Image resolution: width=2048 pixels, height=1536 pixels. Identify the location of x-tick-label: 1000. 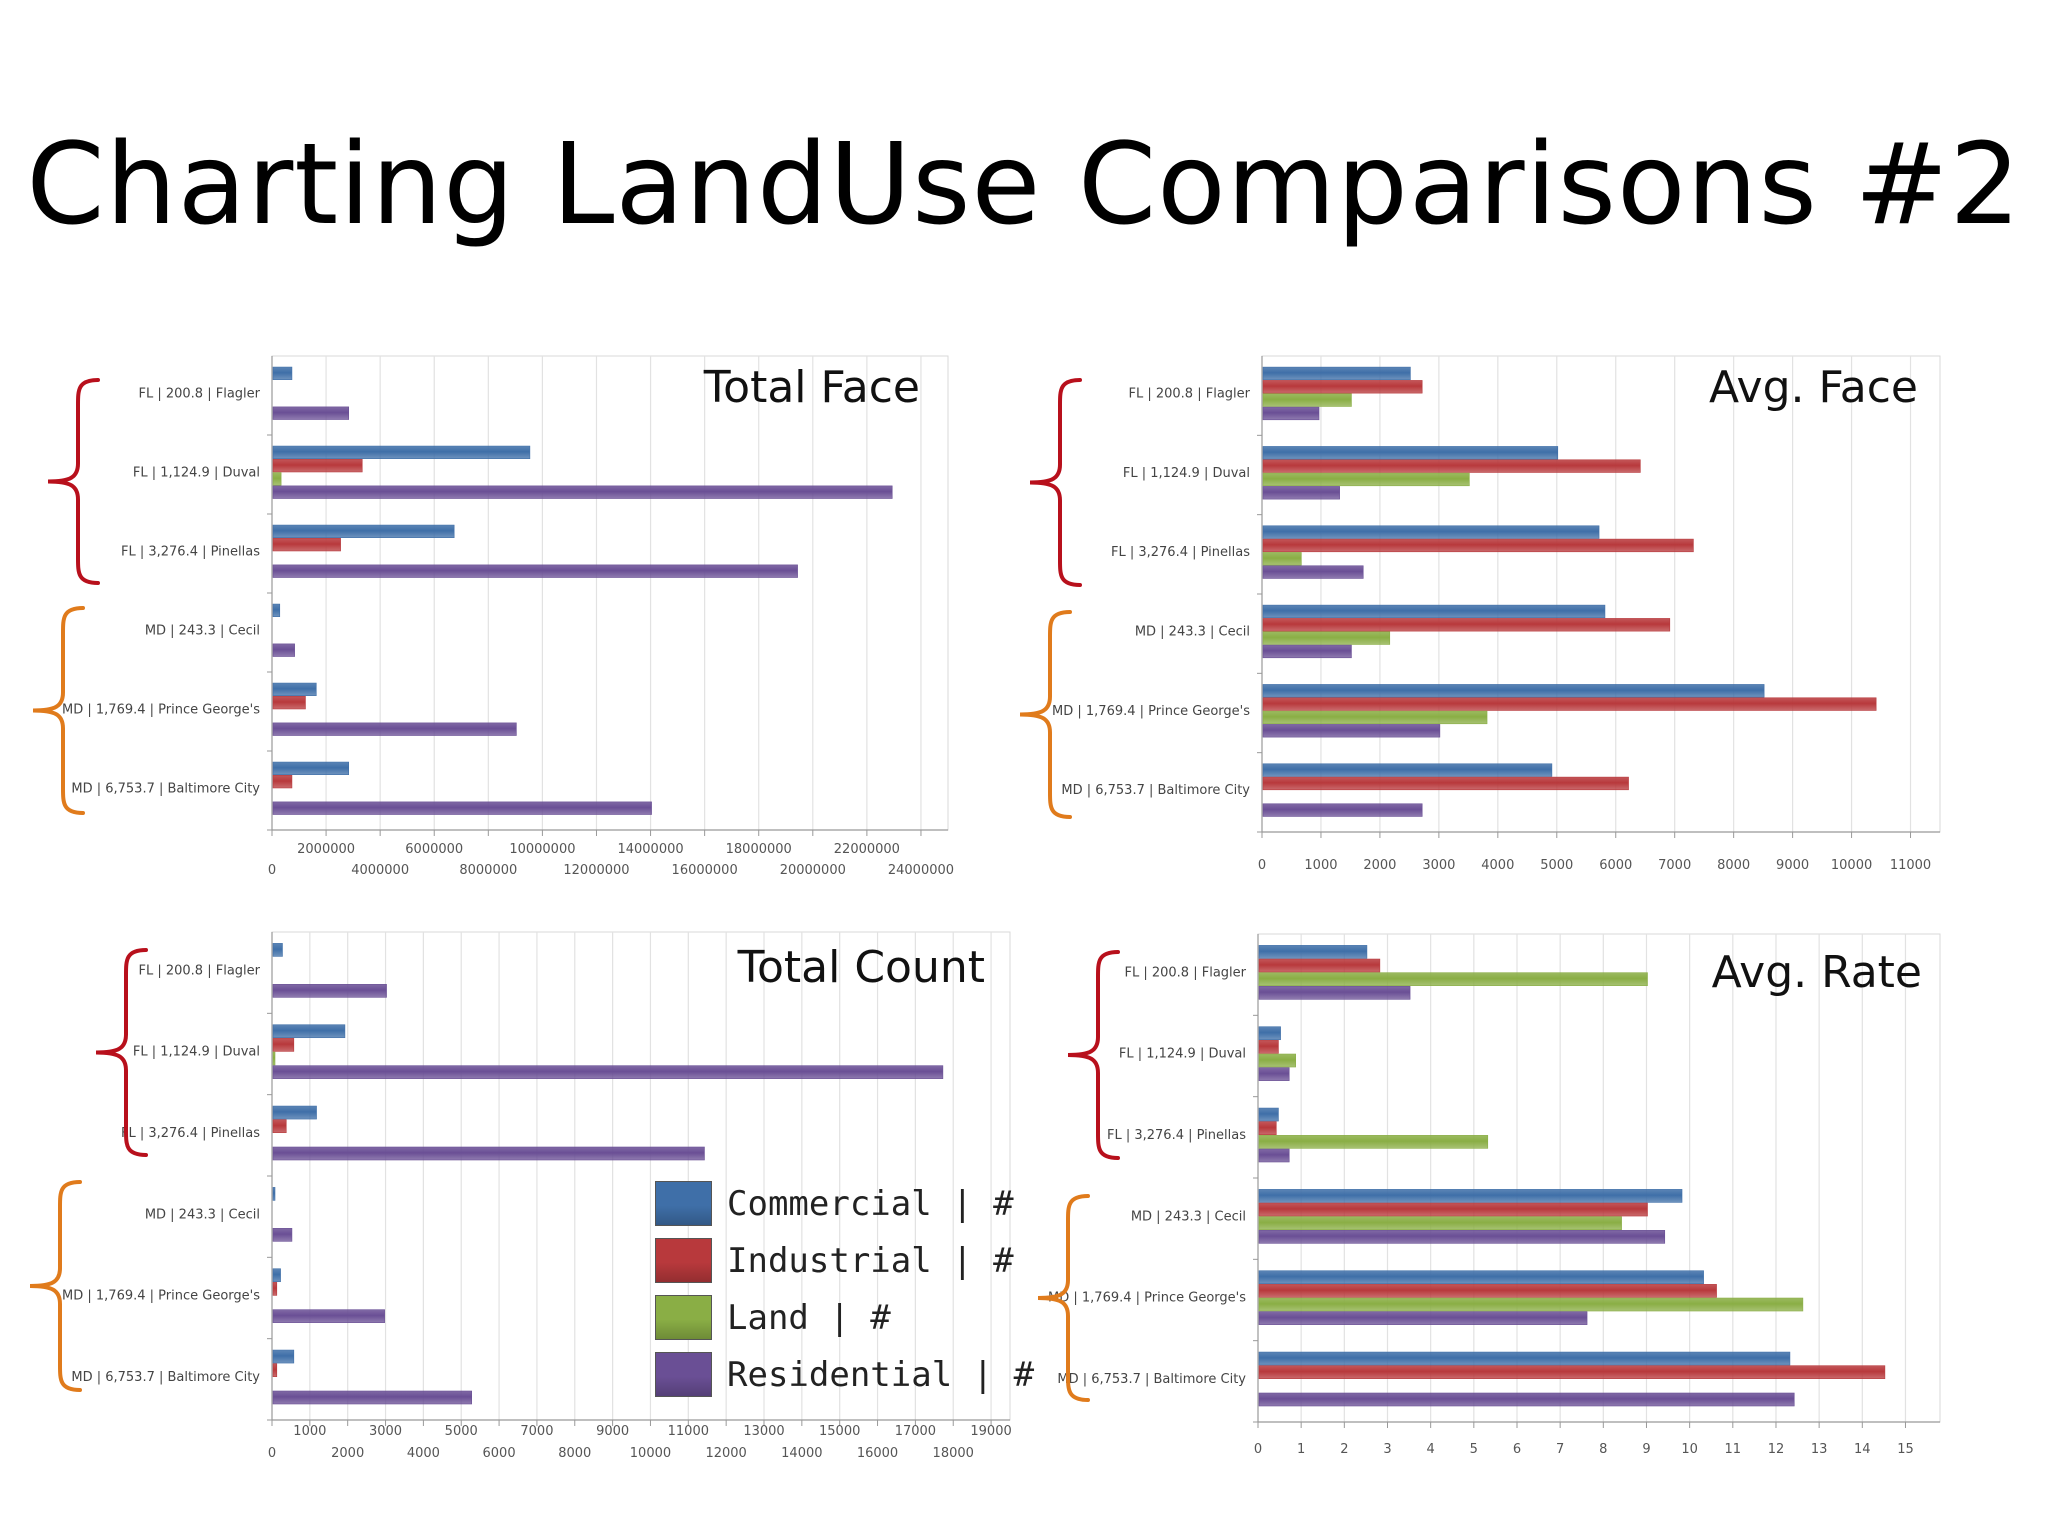
(309, 1431).